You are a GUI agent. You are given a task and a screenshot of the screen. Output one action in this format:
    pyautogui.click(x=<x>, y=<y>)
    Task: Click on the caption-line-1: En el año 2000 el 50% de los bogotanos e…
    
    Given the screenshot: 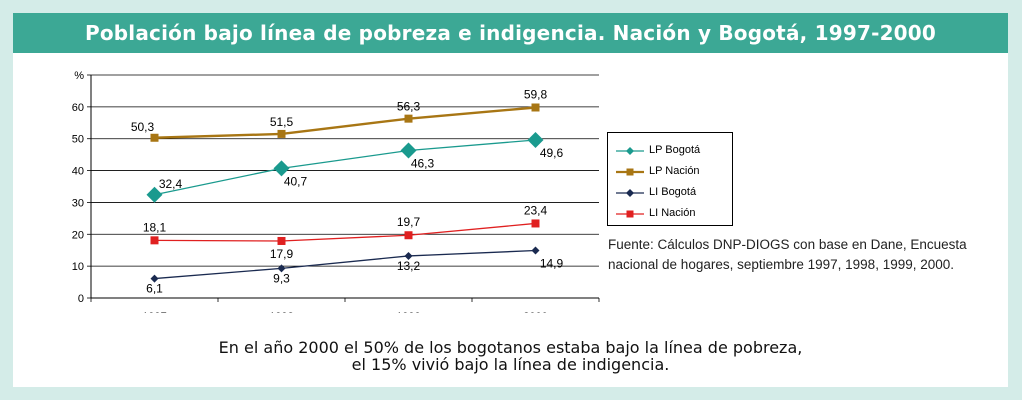 What is the action you would take?
    pyautogui.click(x=510, y=347)
    